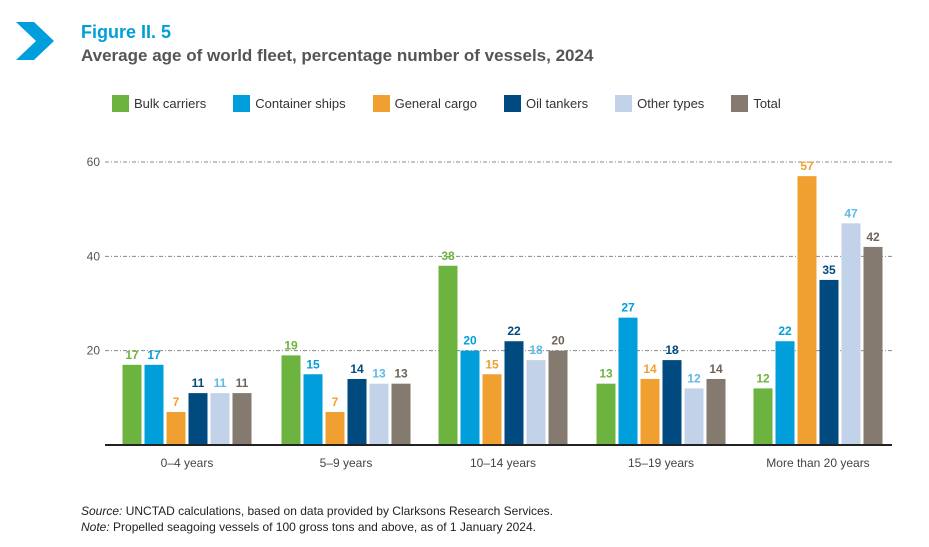 The height and width of the screenshot is (547, 929). Describe the element at coordinates (346, 463) in the screenshot. I see `x-tick-label: 5–9 years` at that location.